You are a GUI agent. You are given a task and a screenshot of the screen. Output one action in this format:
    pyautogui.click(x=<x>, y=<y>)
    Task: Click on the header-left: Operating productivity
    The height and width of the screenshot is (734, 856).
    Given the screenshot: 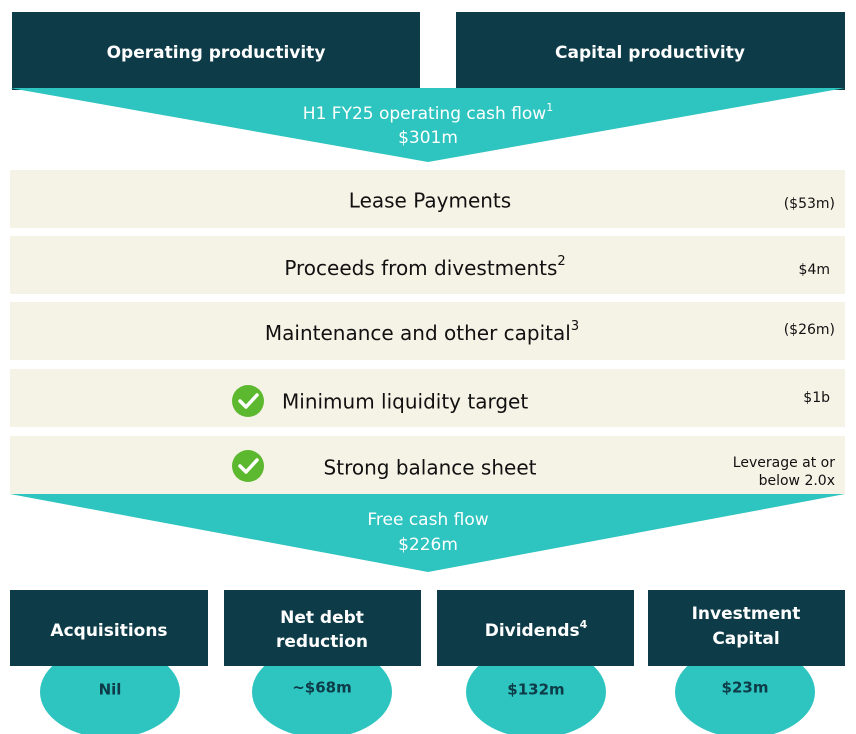 What is the action you would take?
    pyautogui.click(x=216, y=53)
    